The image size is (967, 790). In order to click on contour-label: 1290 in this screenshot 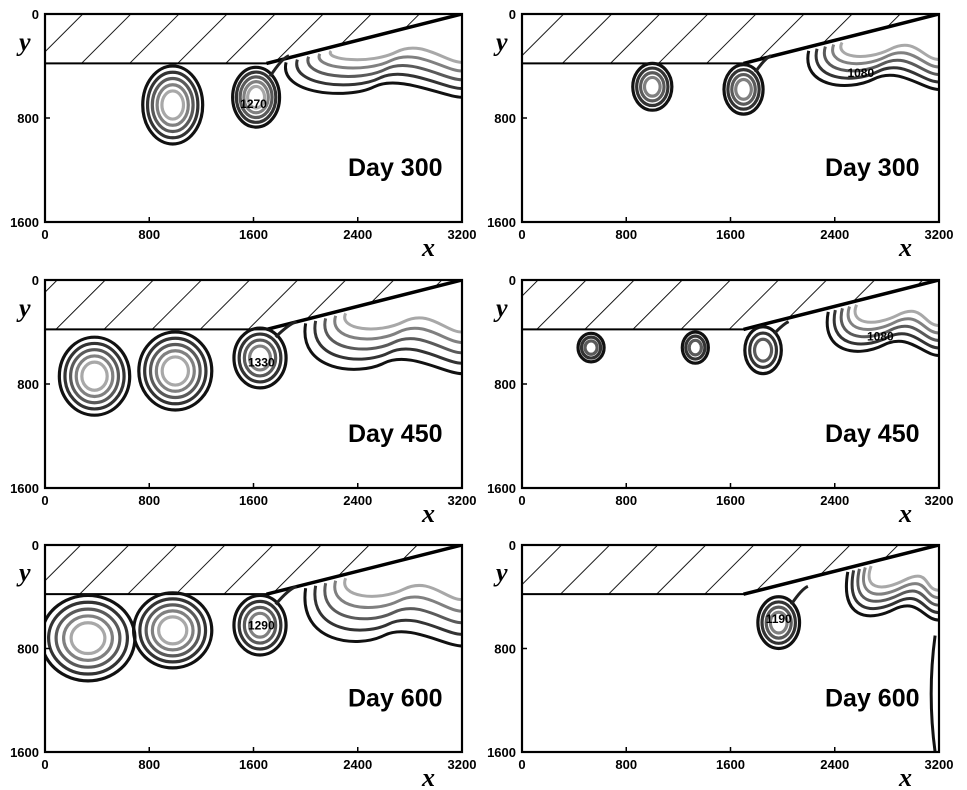, I will do `click(261, 626)`.